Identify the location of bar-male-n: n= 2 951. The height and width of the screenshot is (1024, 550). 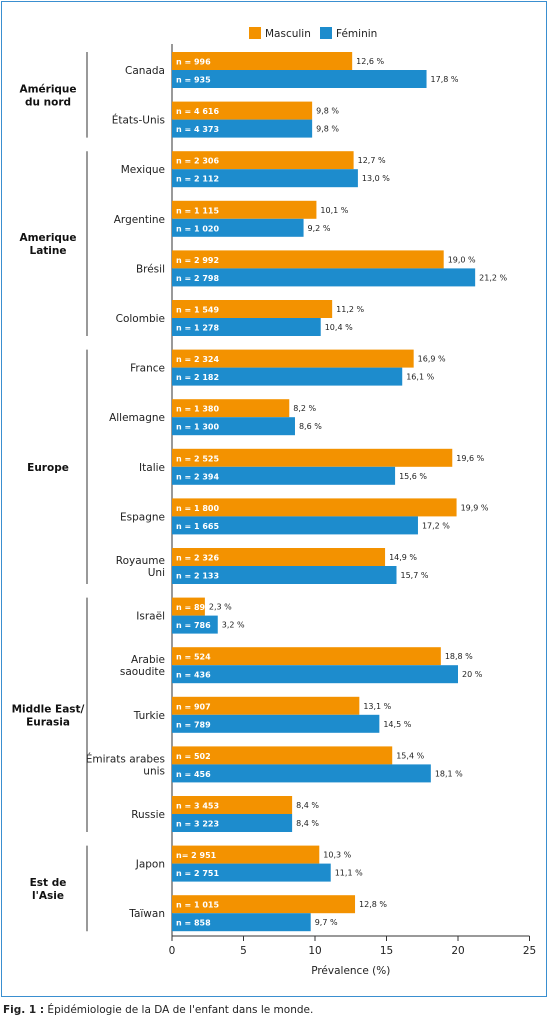
(196, 855).